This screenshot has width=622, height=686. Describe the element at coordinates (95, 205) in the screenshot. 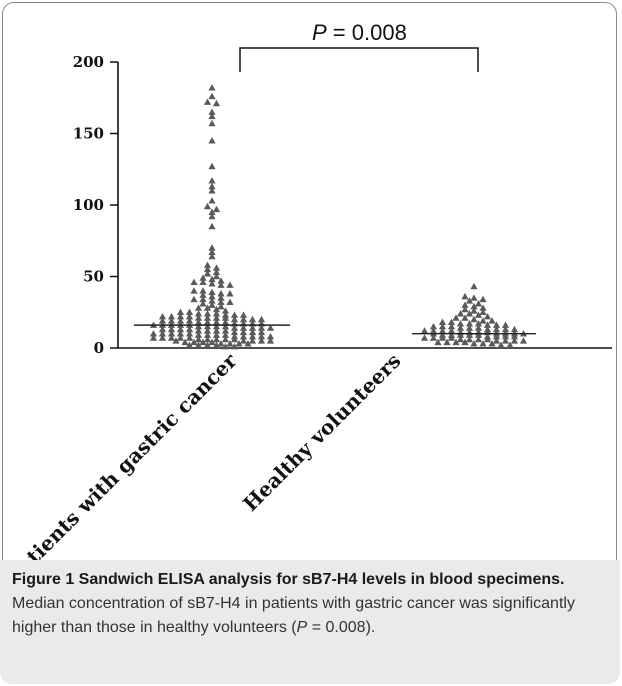

I see `y-ticks: 0 50 100 150 200` at that location.